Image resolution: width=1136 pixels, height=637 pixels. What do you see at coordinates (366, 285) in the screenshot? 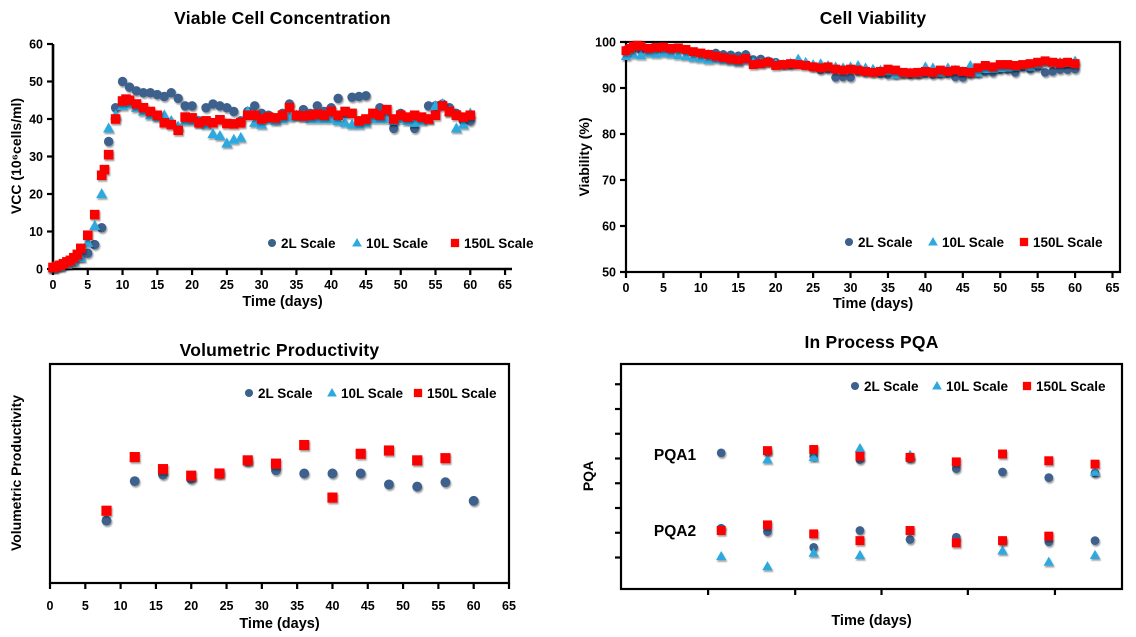
I see `svg-text: 45` at bounding box center [366, 285].